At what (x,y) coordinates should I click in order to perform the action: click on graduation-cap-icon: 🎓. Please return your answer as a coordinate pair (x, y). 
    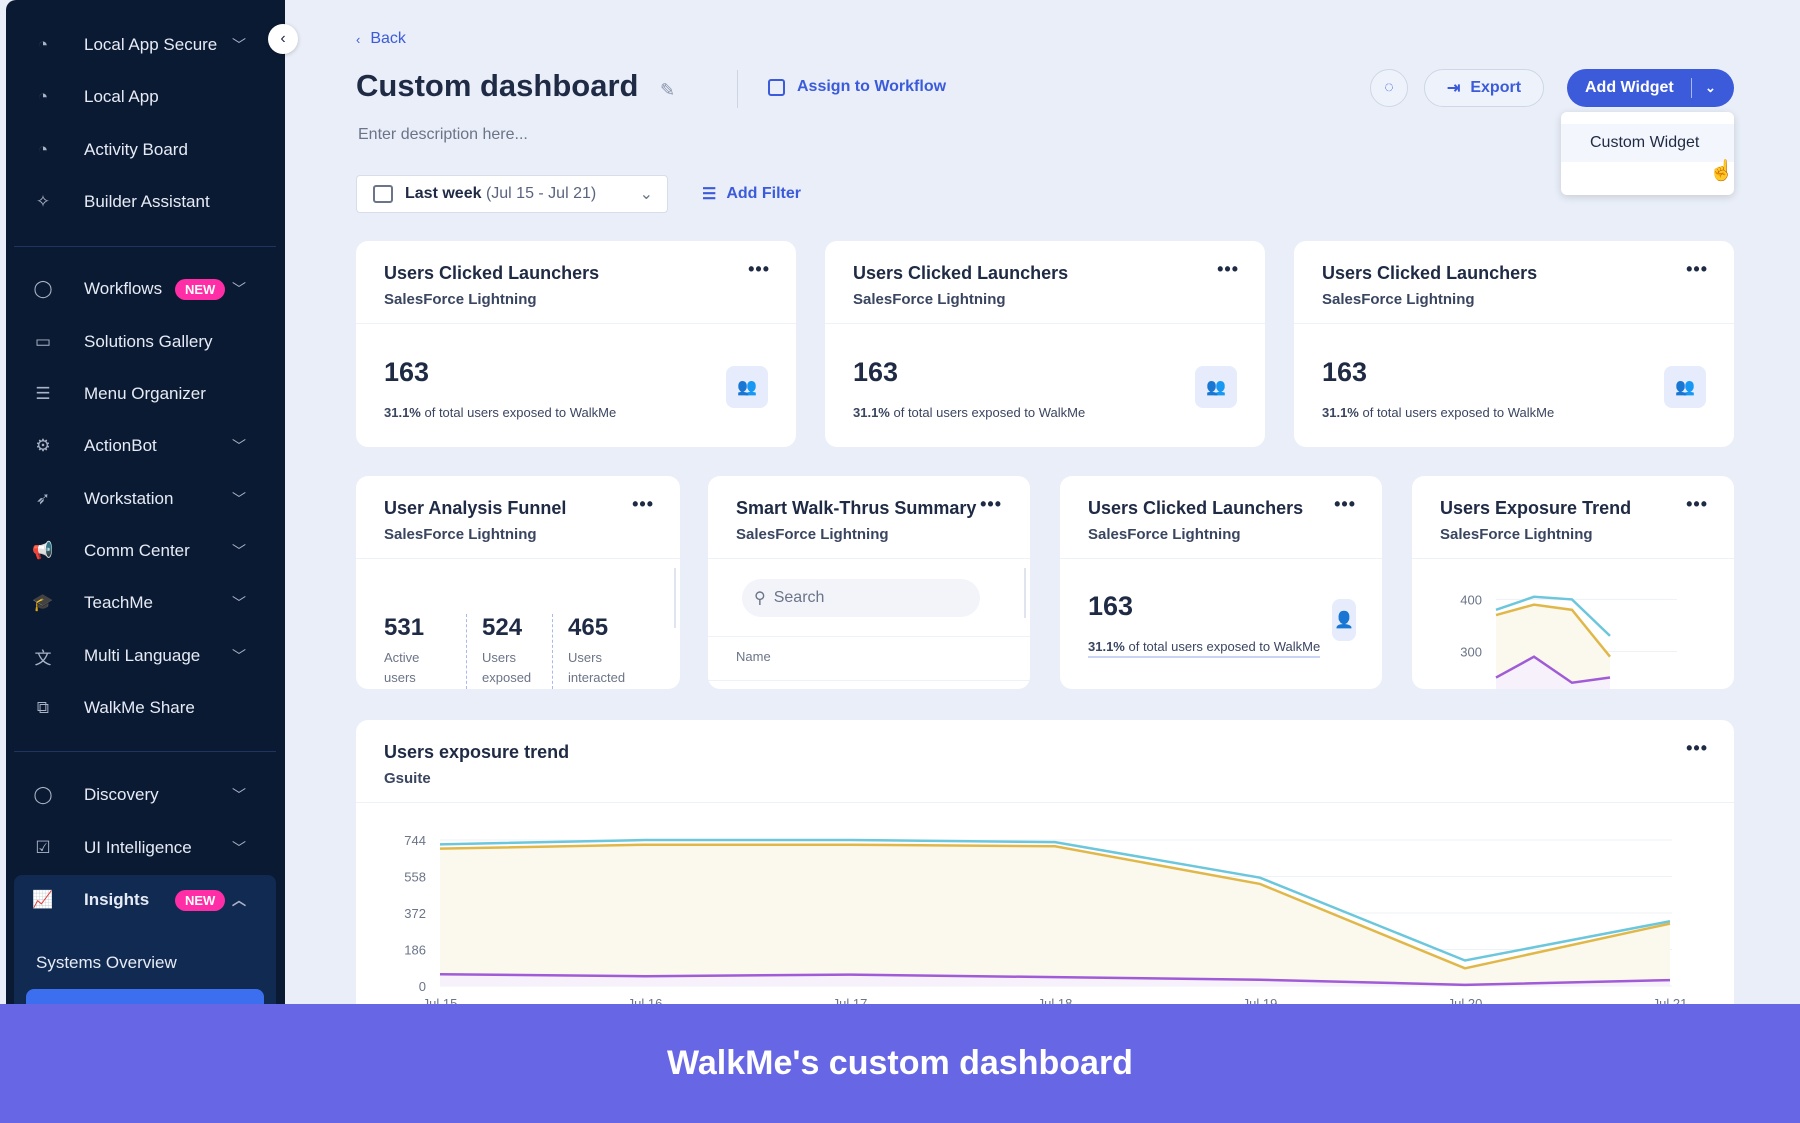
    Looking at the image, I should click on (43, 602).